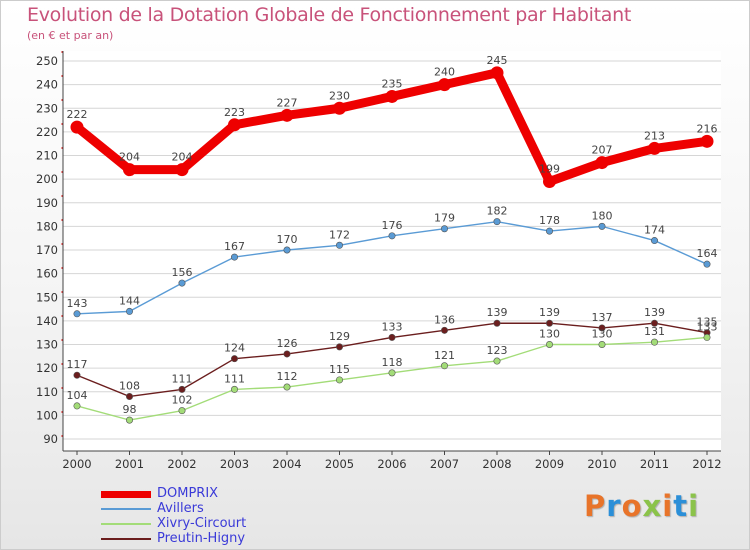 Image resolution: width=750 pixels, height=550 pixels. What do you see at coordinates (181, 464) in the screenshot?
I see `x-tick-label: 2002` at bounding box center [181, 464].